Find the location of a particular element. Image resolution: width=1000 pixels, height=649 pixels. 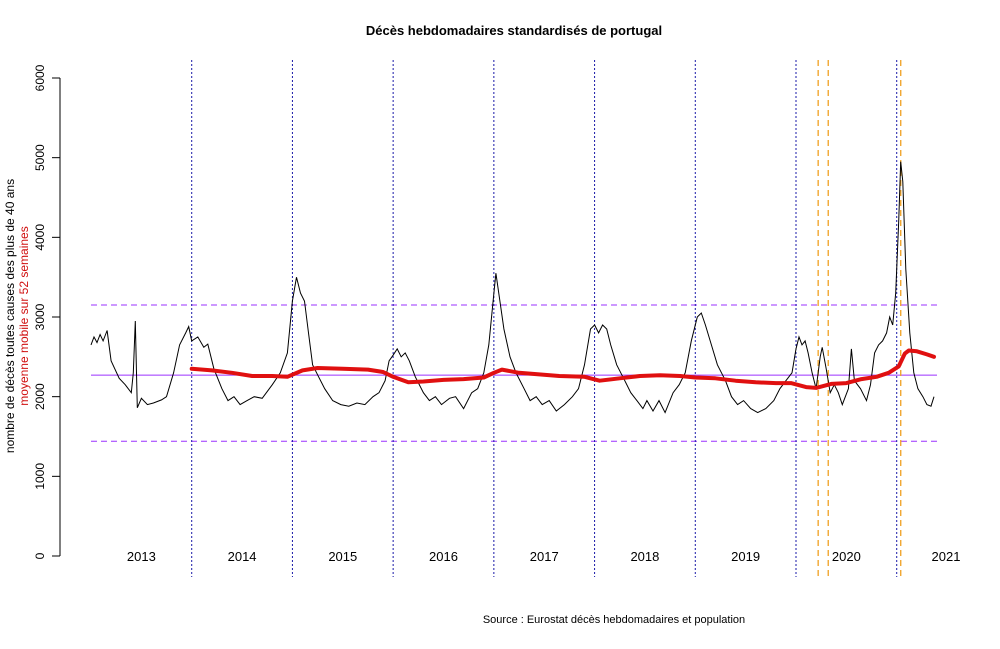

y-ticks: 0 1000 2000 3000 4000 5000 6000 is located at coordinates (46, 311).